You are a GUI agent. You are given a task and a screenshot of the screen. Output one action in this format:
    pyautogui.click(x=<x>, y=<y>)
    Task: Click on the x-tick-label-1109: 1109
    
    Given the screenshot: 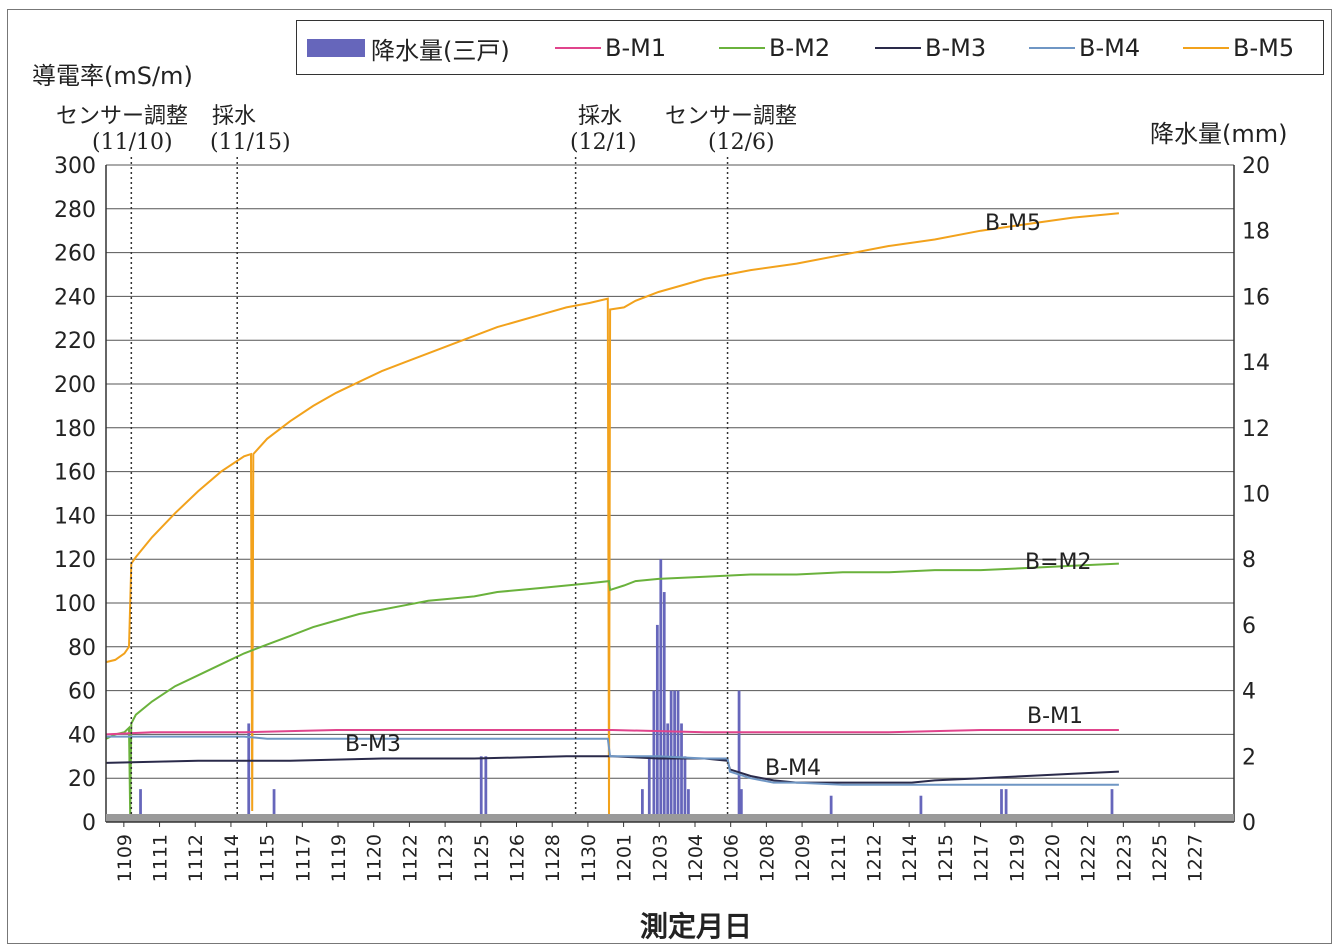 What is the action you would take?
    pyautogui.click(x=125, y=858)
    